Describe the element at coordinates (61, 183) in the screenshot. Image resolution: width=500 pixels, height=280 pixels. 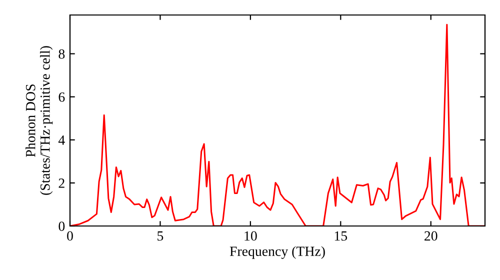
I see `y-tick-label: 2` at that location.